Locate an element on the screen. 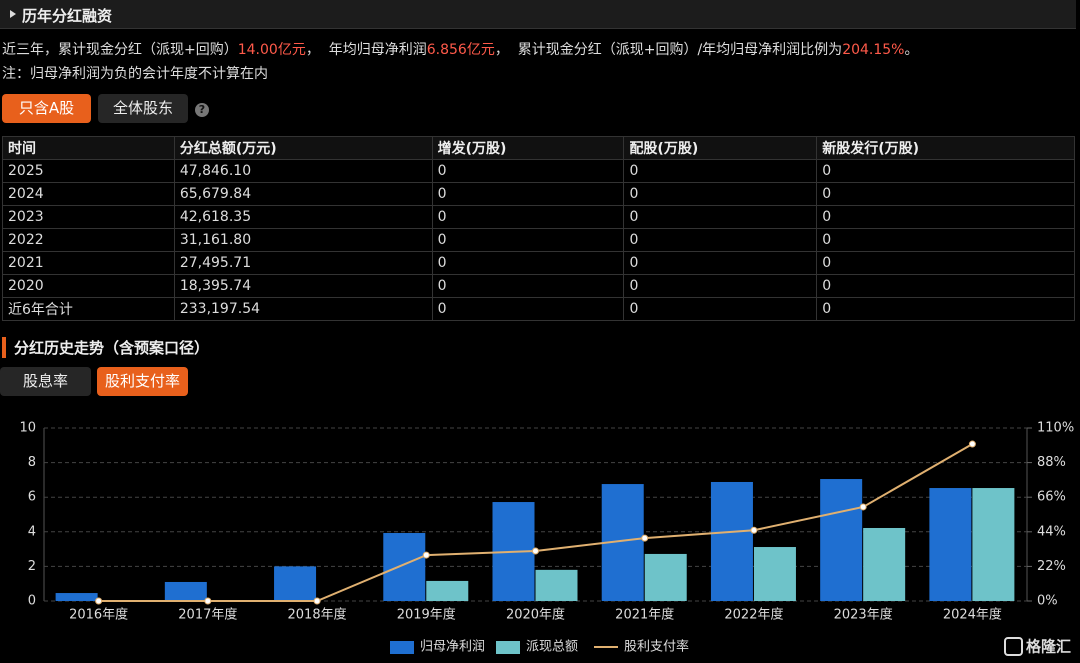 This screenshot has width=1080, height=663. legend-label: 派现总额 is located at coordinates (552, 647).